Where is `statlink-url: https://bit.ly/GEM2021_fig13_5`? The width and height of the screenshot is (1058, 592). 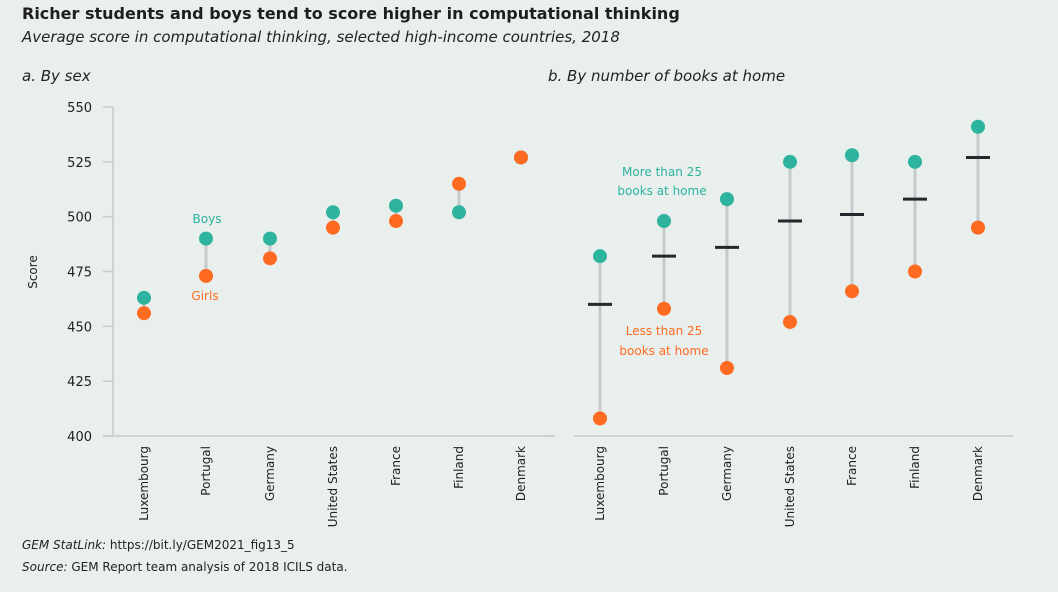
statlink-url: https://bit.ly/GEM2021_fig13_5 is located at coordinates (202, 545).